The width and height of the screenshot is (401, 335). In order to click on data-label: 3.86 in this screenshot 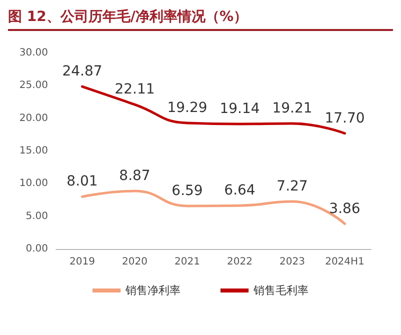, I will do `click(344, 208)`.